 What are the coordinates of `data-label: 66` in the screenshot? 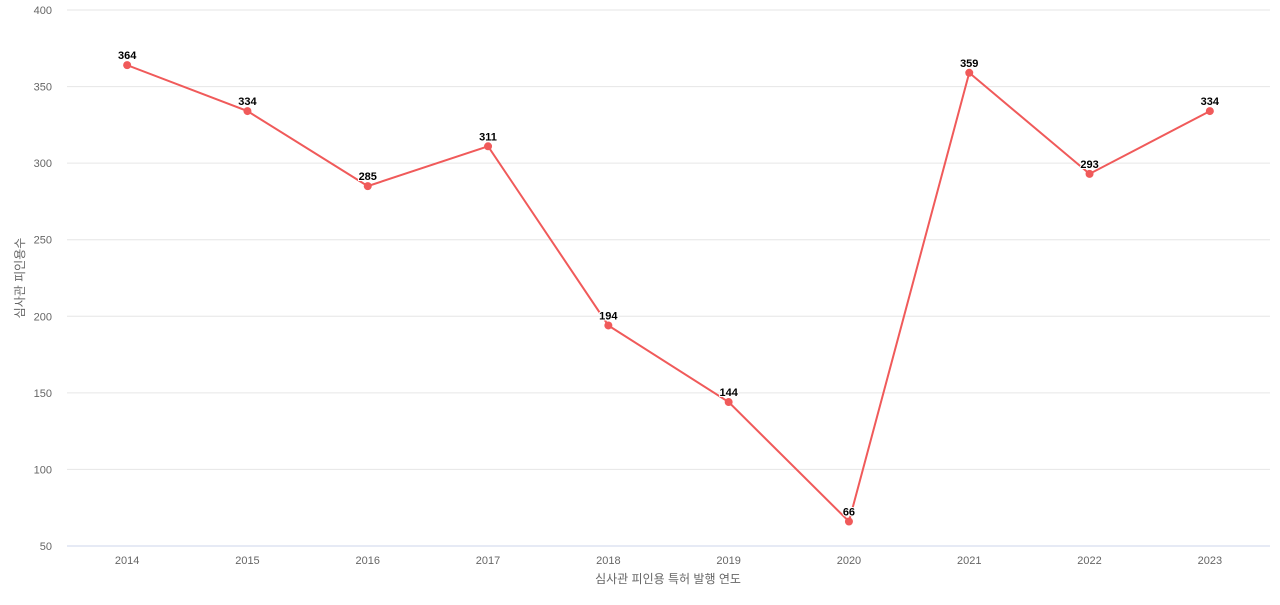 It's located at (849, 512).